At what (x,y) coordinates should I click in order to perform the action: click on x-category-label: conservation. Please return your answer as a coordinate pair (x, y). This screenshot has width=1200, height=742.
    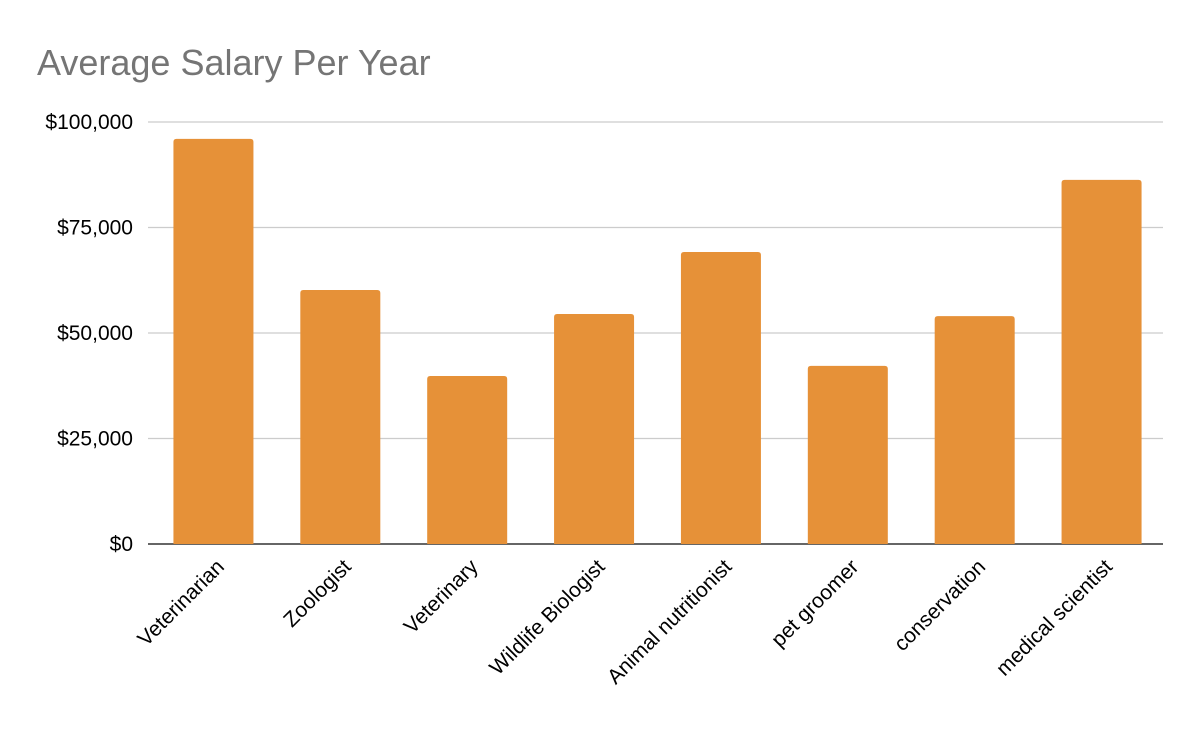
    Looking at the image, I should click on (940, 605).